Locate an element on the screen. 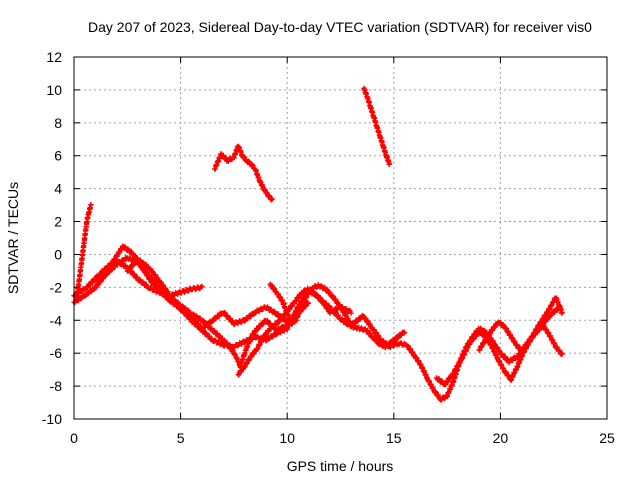 The height and width of the screenshot is (480, 640). y-tick-label: -8 is located at coordinates (56, 386).